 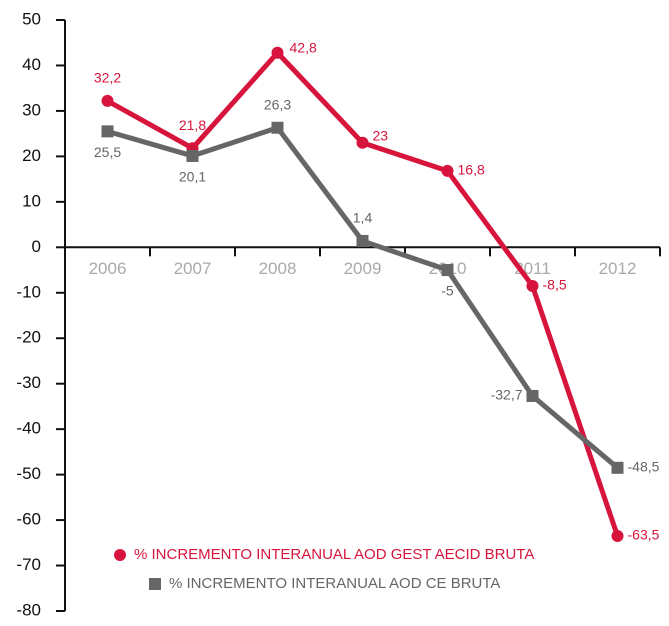 What do you see at coordinates (555, 285) in the screenshot?
I see `value-label: -8,5` at bounding box center [555, 285].